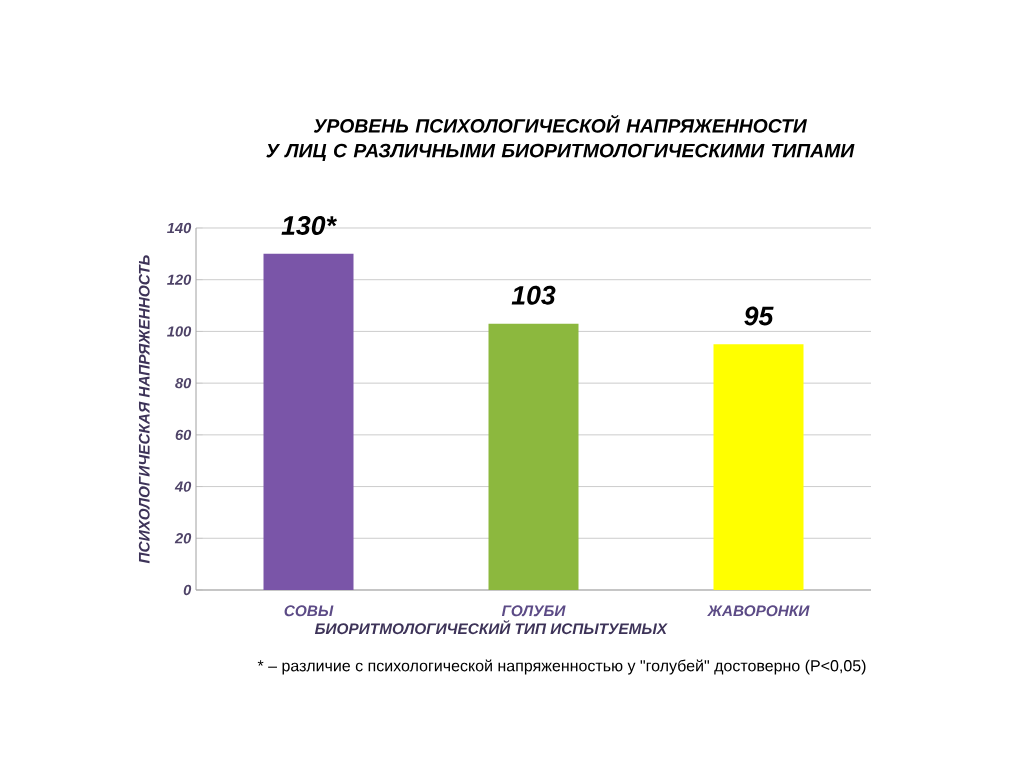 Image resolution: width=1024 pixels, height=767 pixels. I want to click on x-tick-label: ГОЛУБИ, so click(533, 611).